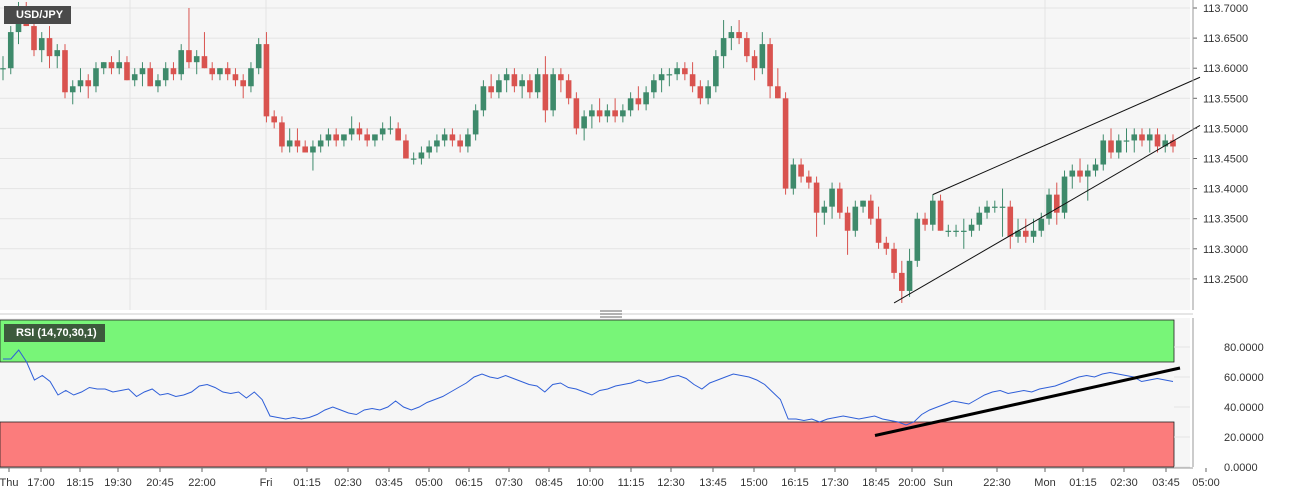 This screenshot has height=495, width=1299. I want to click on wedge-upper-line, so click(1066, 136).